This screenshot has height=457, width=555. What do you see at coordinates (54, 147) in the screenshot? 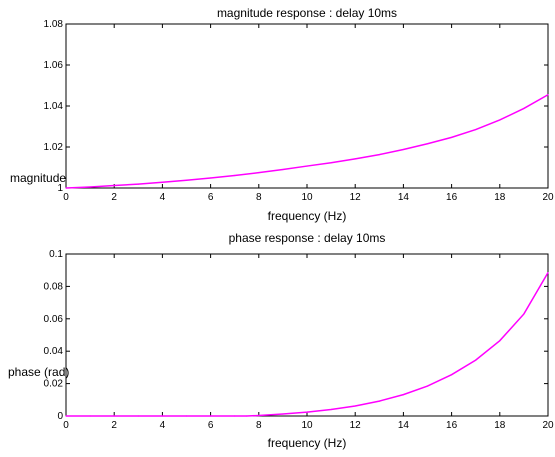
I see `y-tick-label: 1.02` at bounding box center [54, 147].